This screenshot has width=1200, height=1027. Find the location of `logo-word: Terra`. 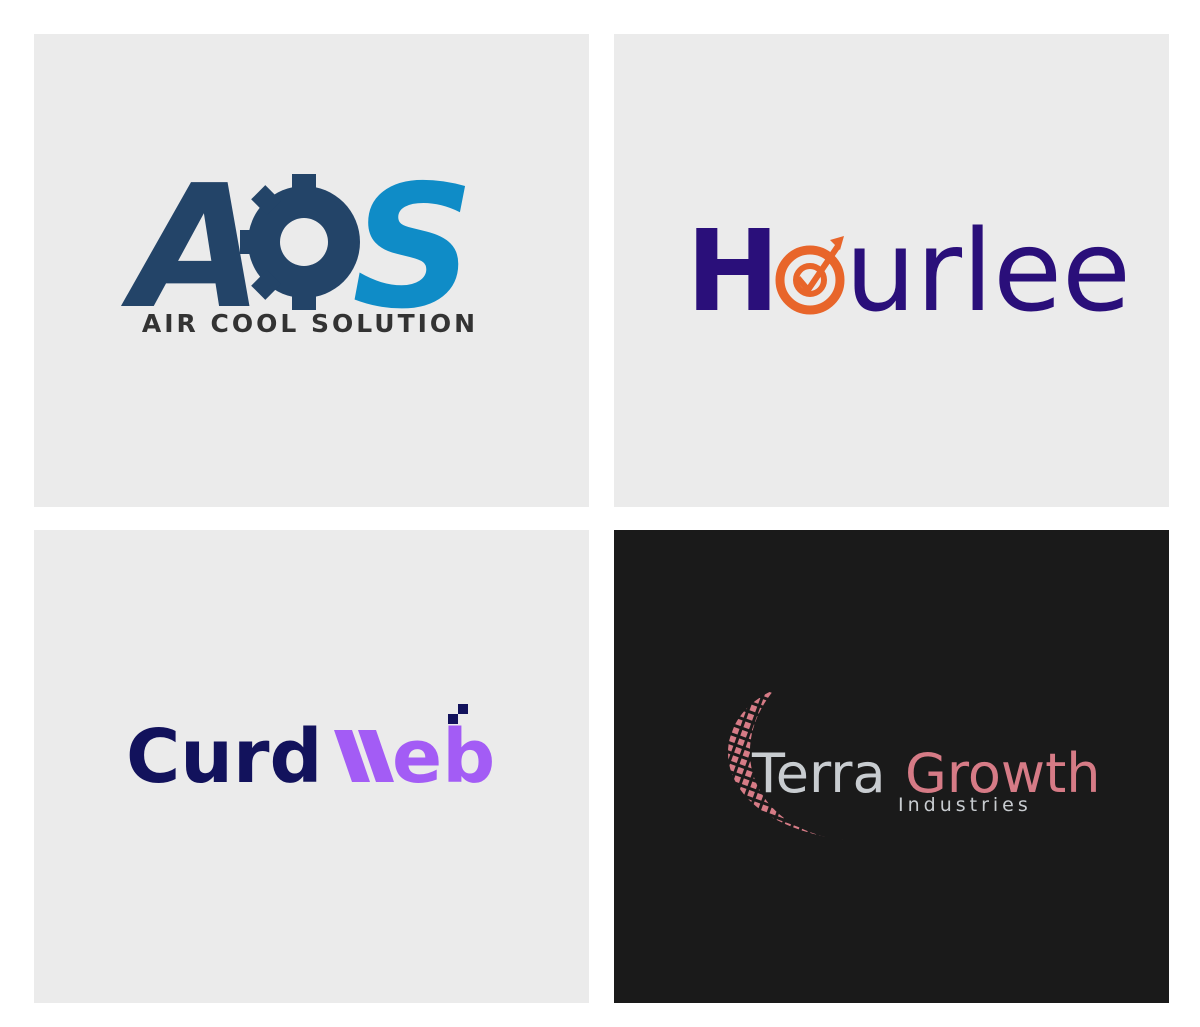

logo-word: Terra is located at coordinates (818, 773).